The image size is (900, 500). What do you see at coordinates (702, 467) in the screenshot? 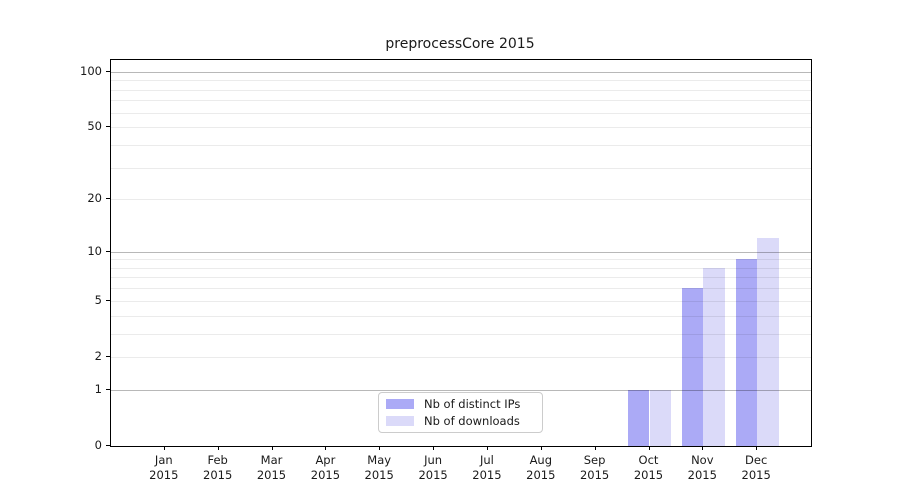
I see `x-tick-label-nov: Nov 2015` at bounding box center [702, 467].